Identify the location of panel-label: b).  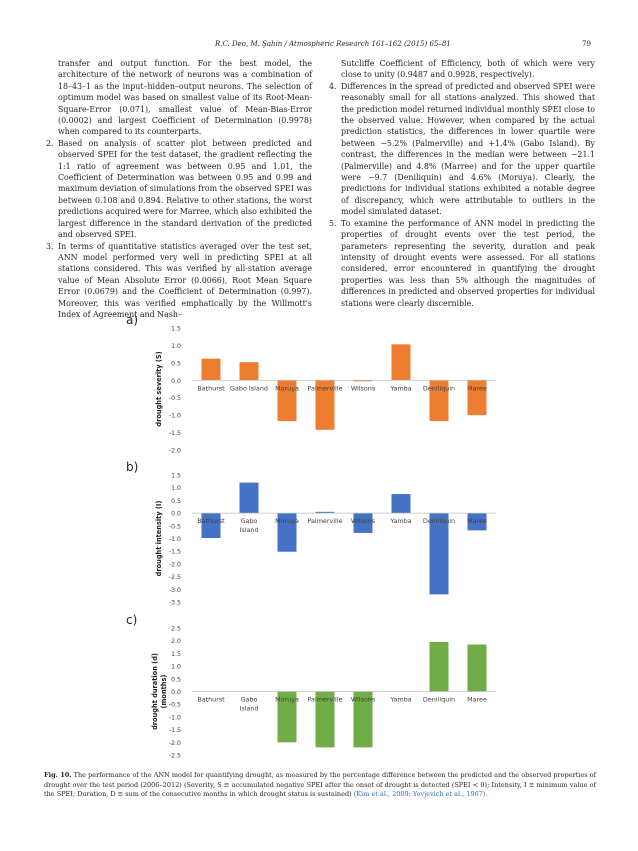
(132, 467).